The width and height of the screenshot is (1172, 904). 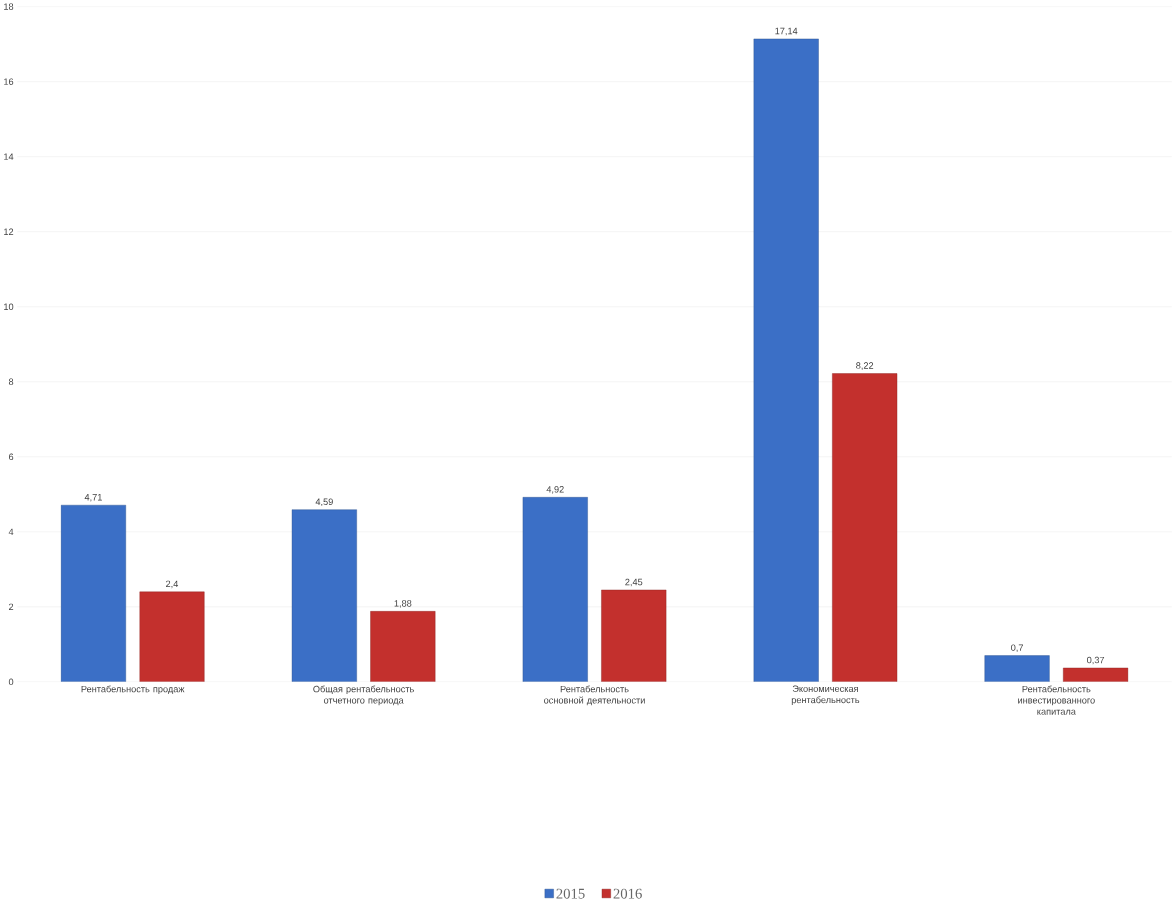 What do you see at coordinates (363, 695) in the screenshot?
I see `x-tick-label: Общая рентабельность отчетного периода` at bounding box center [363, 695].